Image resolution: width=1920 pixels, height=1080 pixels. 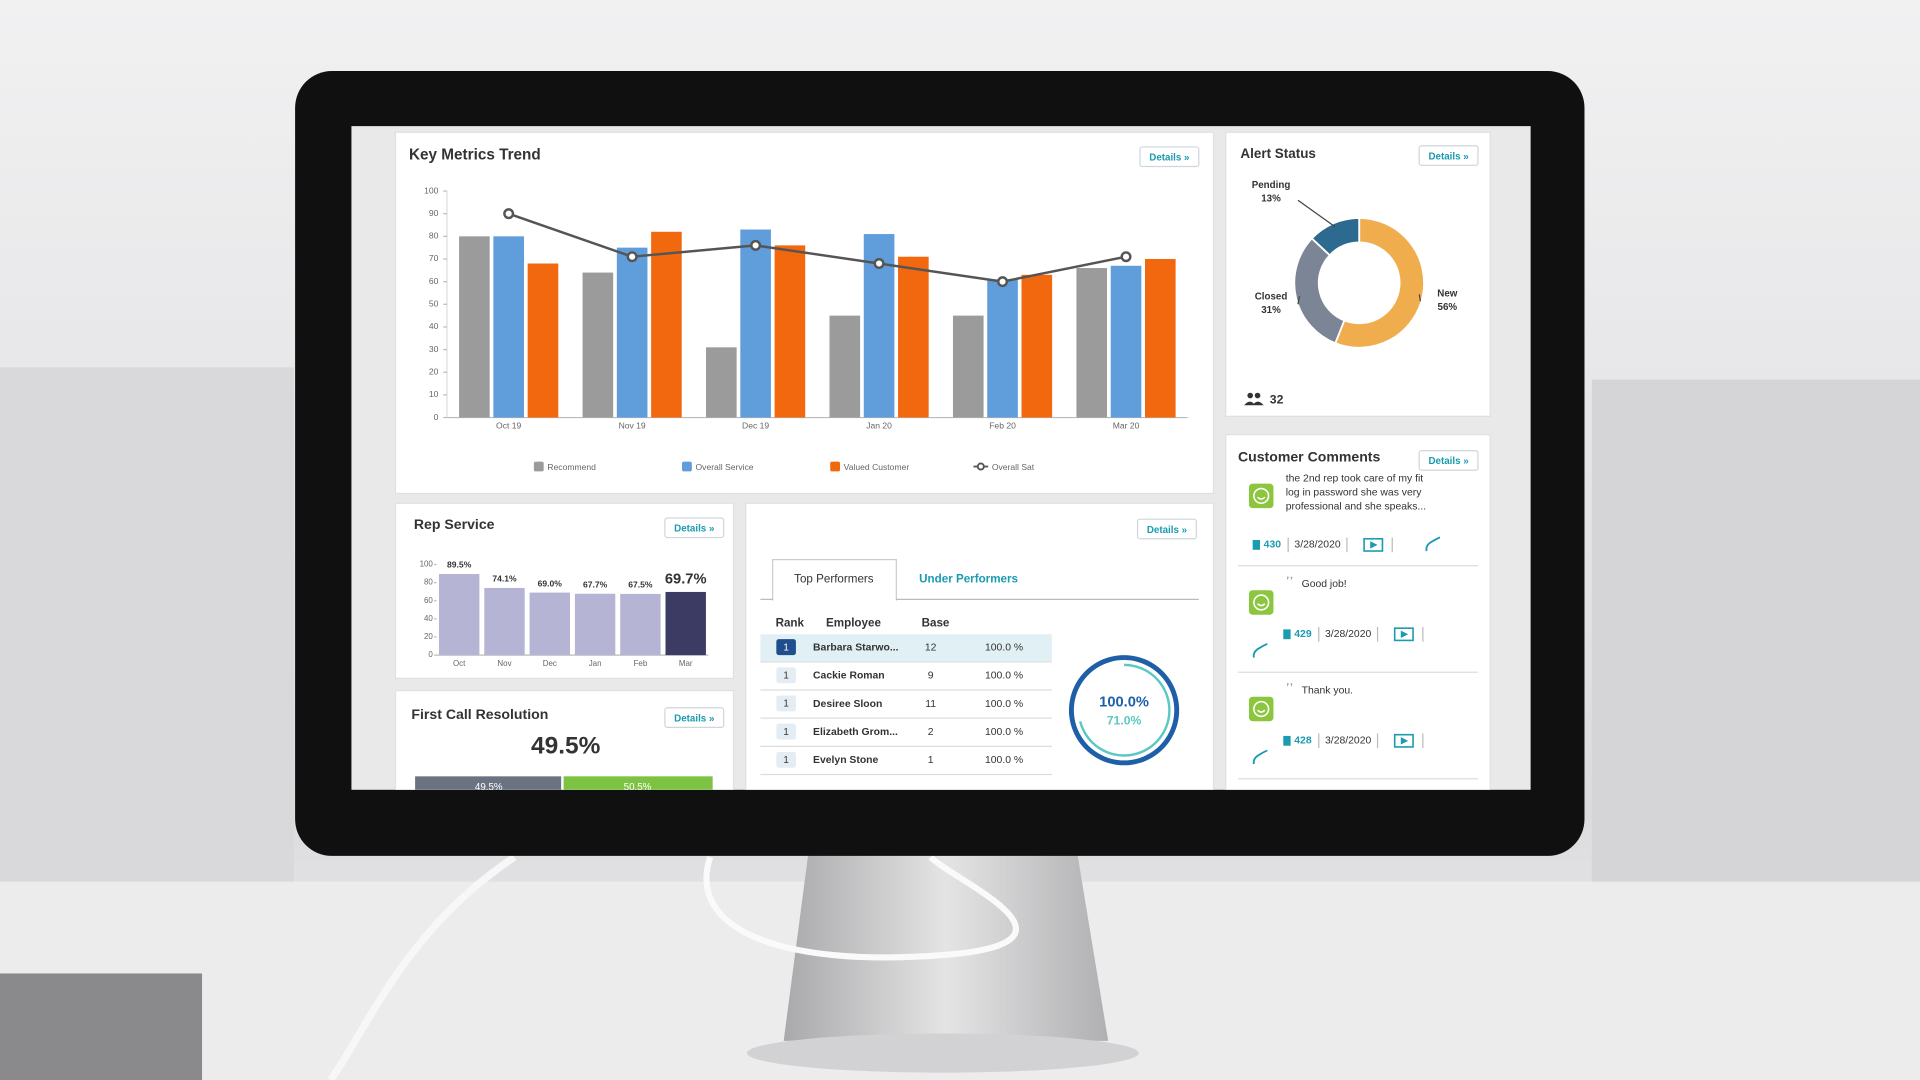 What do you see at coordinates (1124, 703) in the screenshot?
I see `gauge-label: 100.0%` at bounding box center [1124, 703].